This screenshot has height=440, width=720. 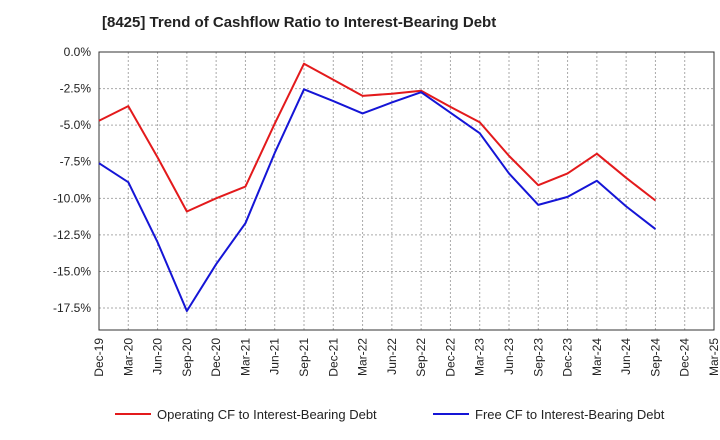 I want to click on x-tick-label: Dec-22, so click(x=450, y=357).